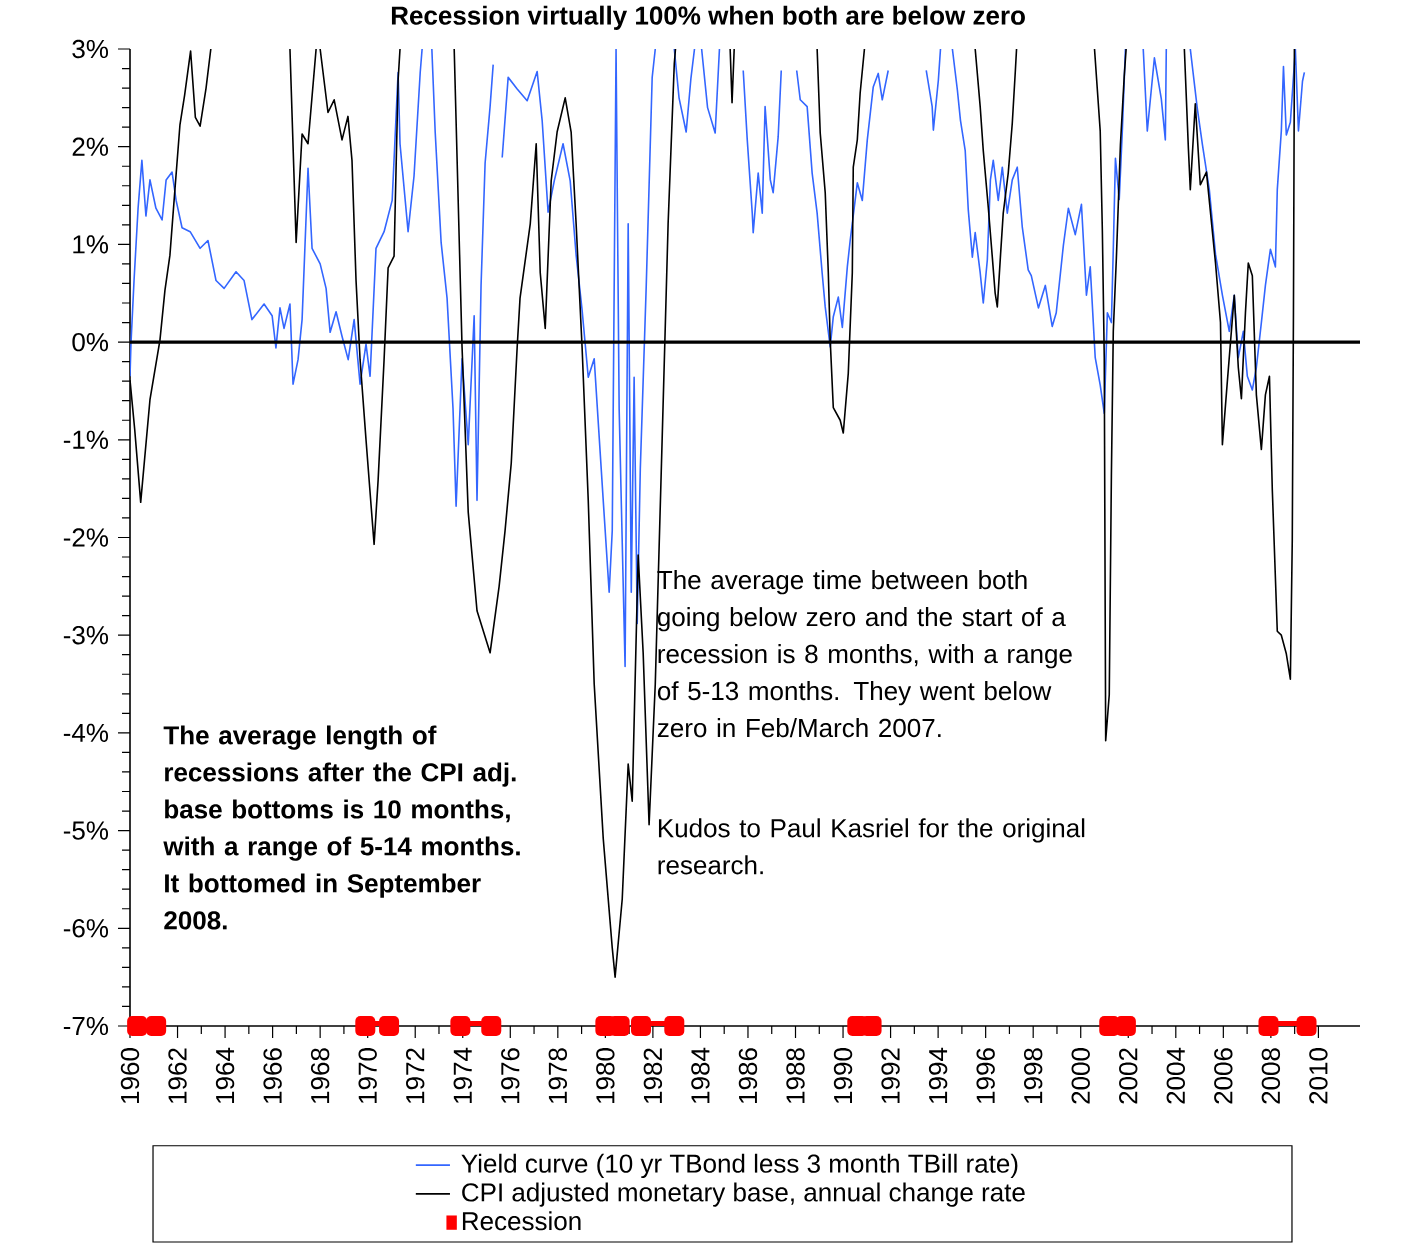 The height and width of the screenshot is (1256, 1404). Describe the element at coordinates (130, 1075) in the screenshot. I see `x-tick-label: 1960` at that location.